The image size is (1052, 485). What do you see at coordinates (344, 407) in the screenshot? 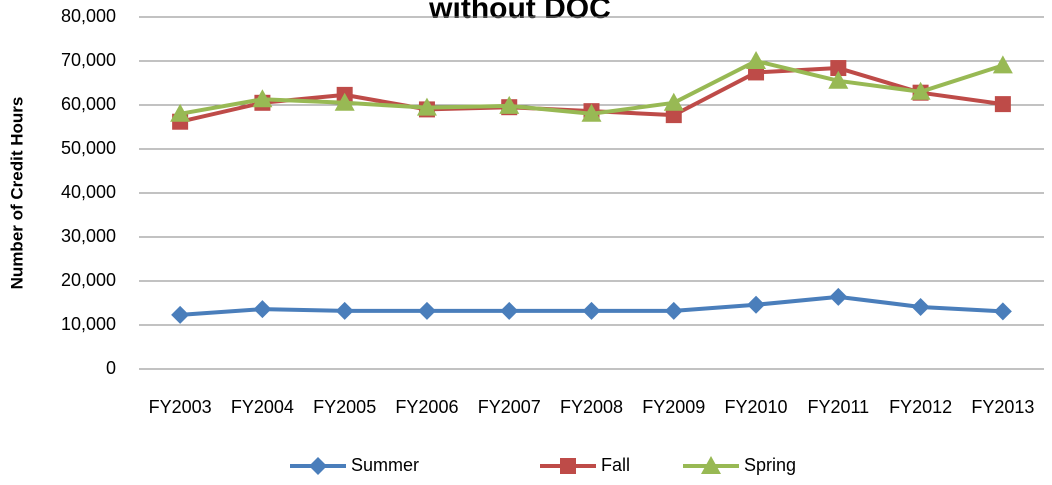
I see `x-tick-label: FY2005` at bounding box center [344, 407].